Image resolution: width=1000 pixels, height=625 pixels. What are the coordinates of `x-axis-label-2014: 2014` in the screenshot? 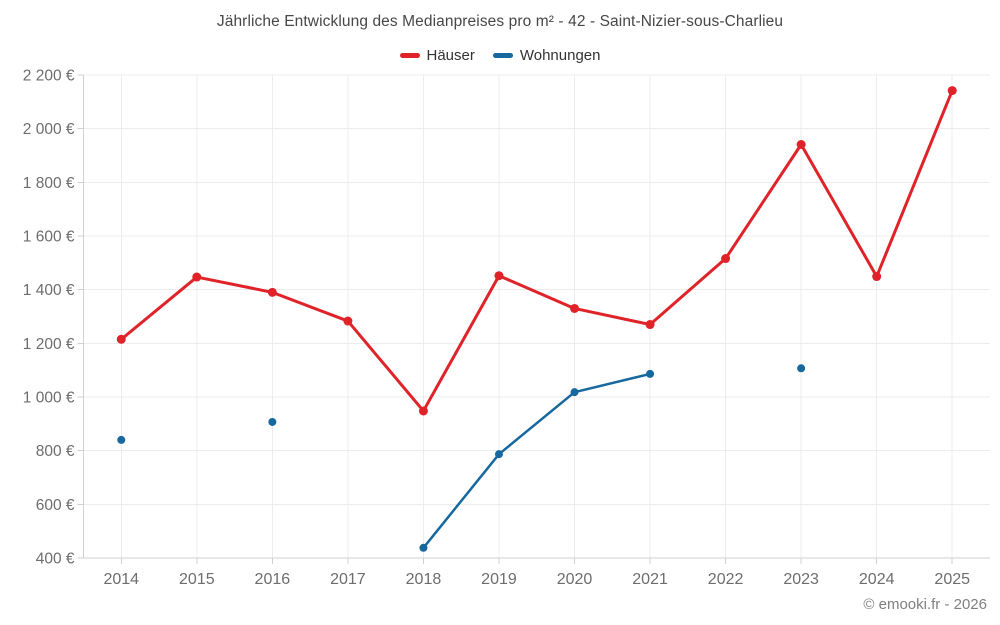 It's located at (121, 579).